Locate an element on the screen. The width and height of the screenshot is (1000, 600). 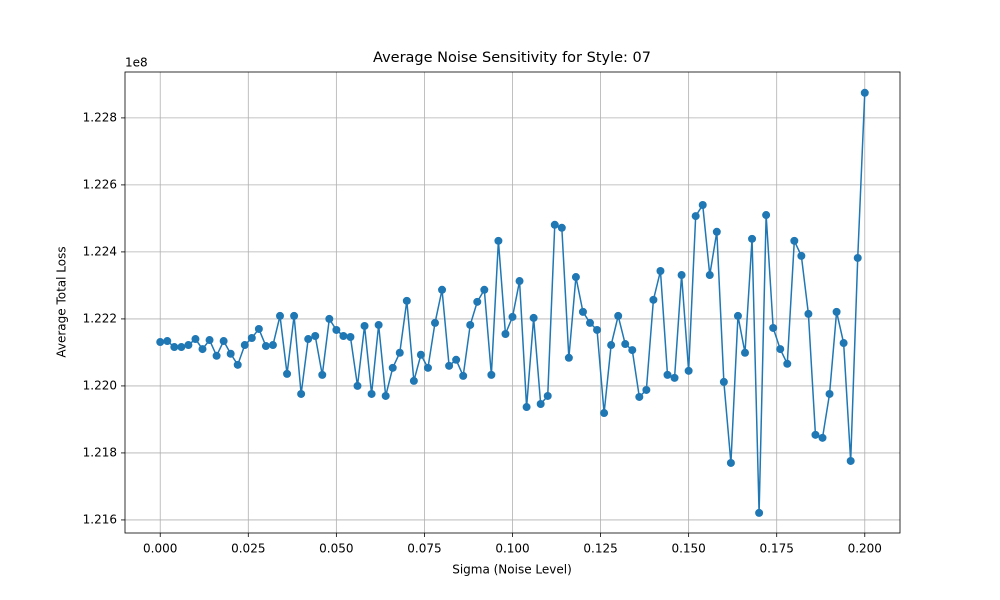
y-tick-label: 1.224 is located at coordinates (100, 251).